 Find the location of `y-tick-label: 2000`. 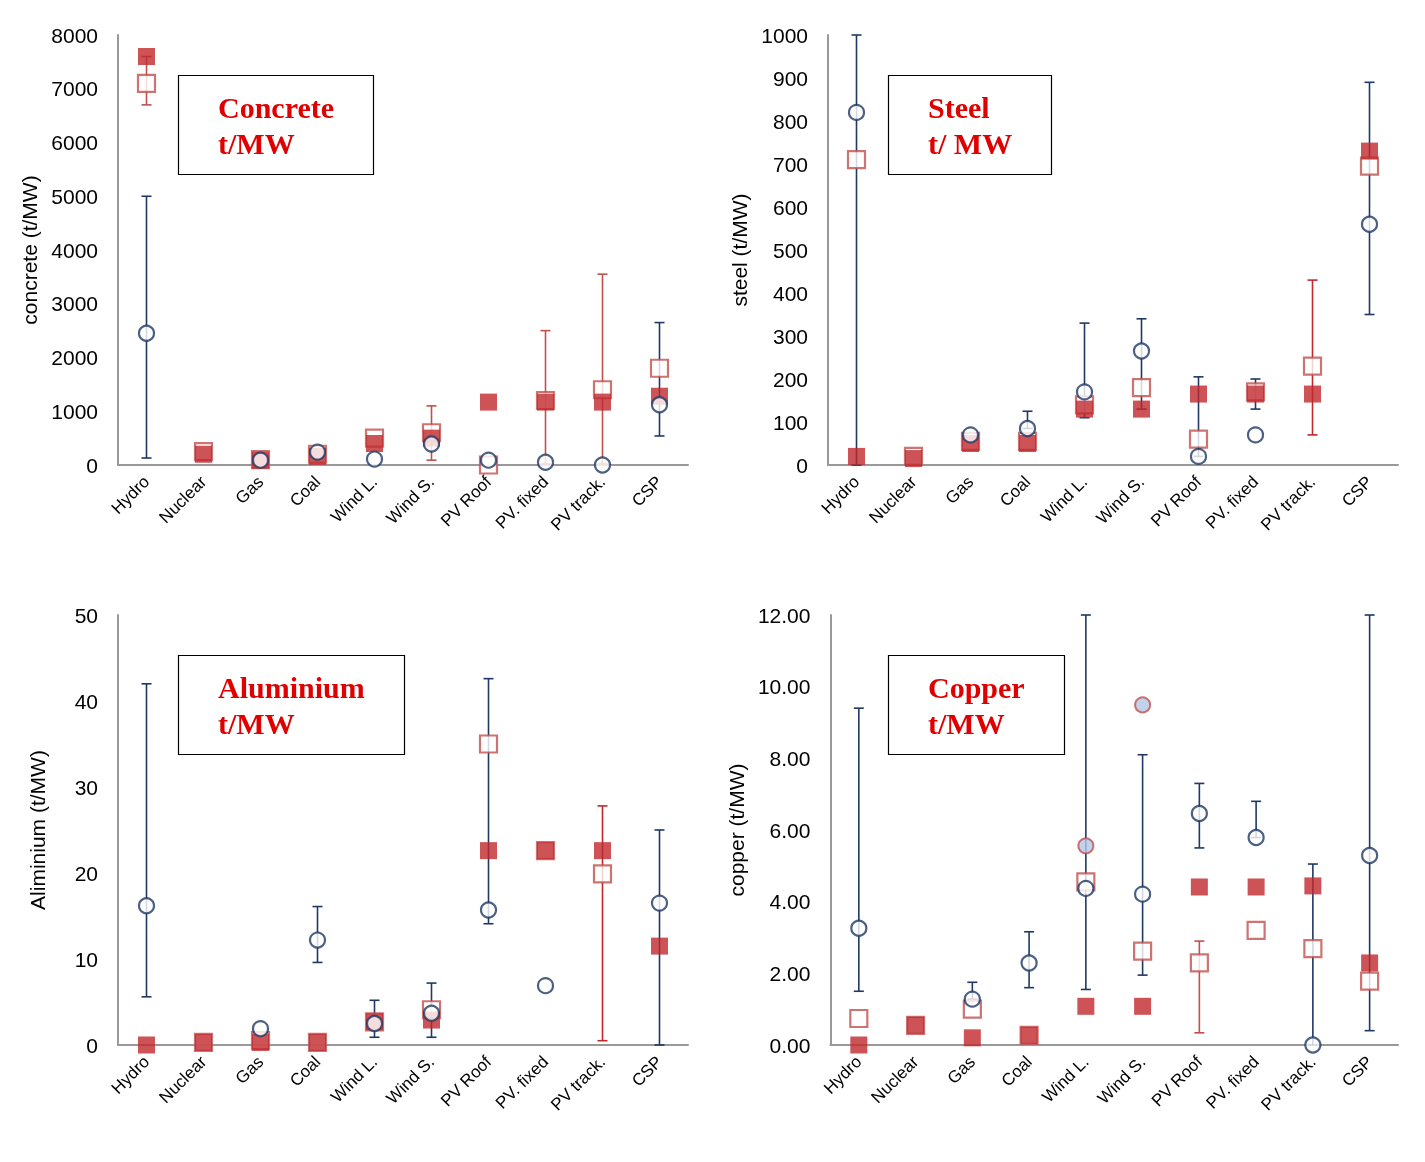

y-tick-label: 2000 is located at coordinates (74, 357).